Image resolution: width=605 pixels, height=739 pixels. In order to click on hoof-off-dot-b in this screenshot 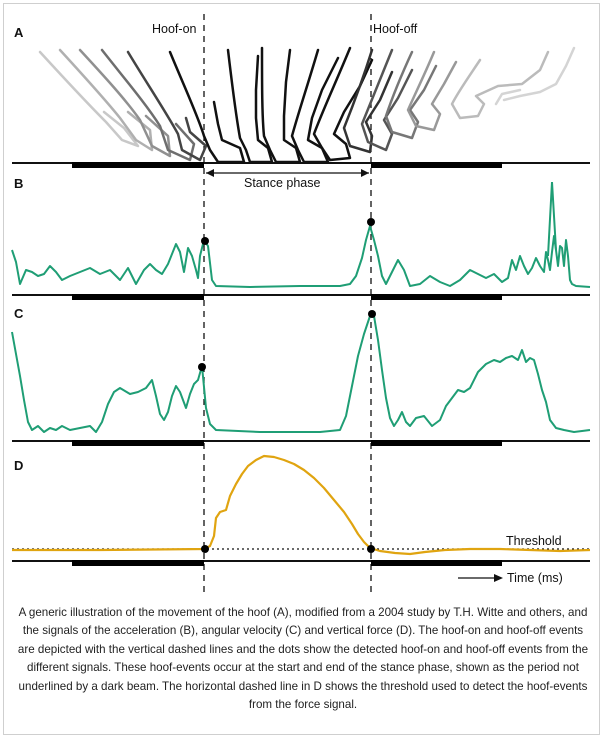, I will do `click(371, 222)`.